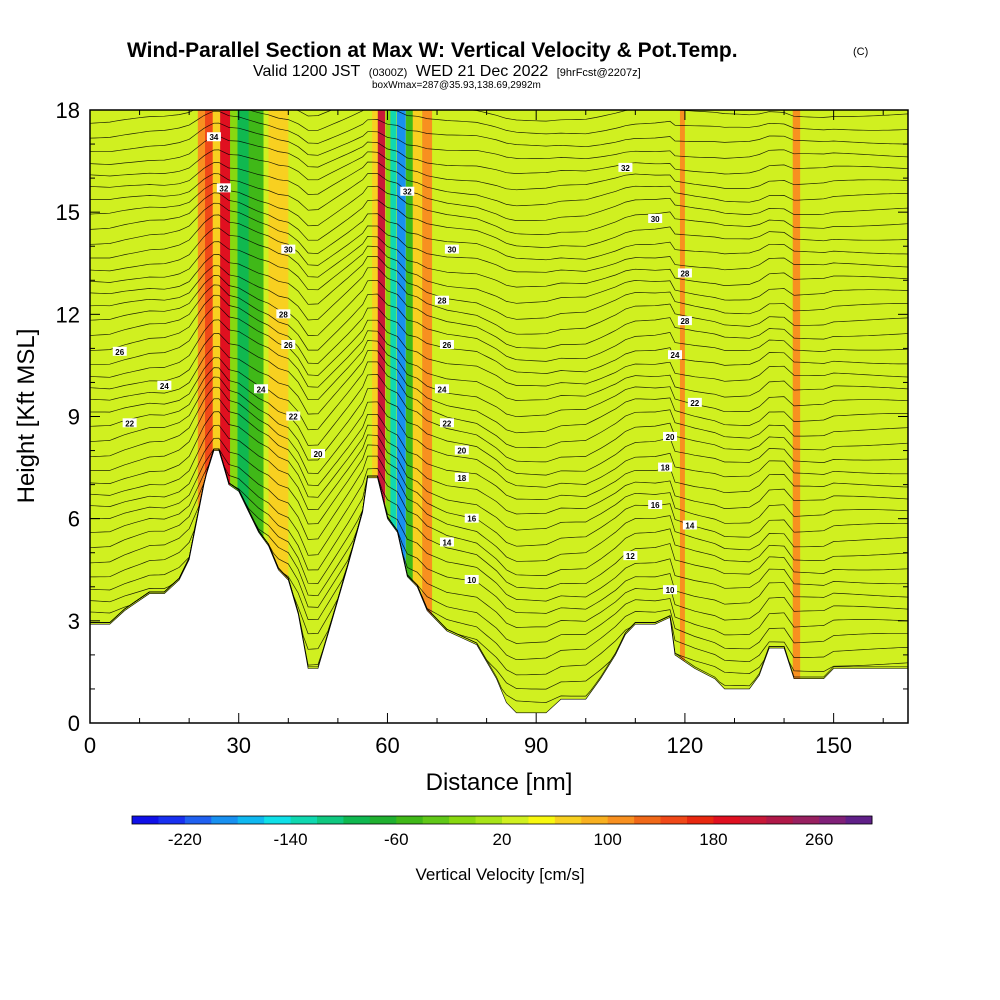 The width and height of the screenshot is (1000, 1000). I want to click on x-tick-label: 150, so click(833, 745).